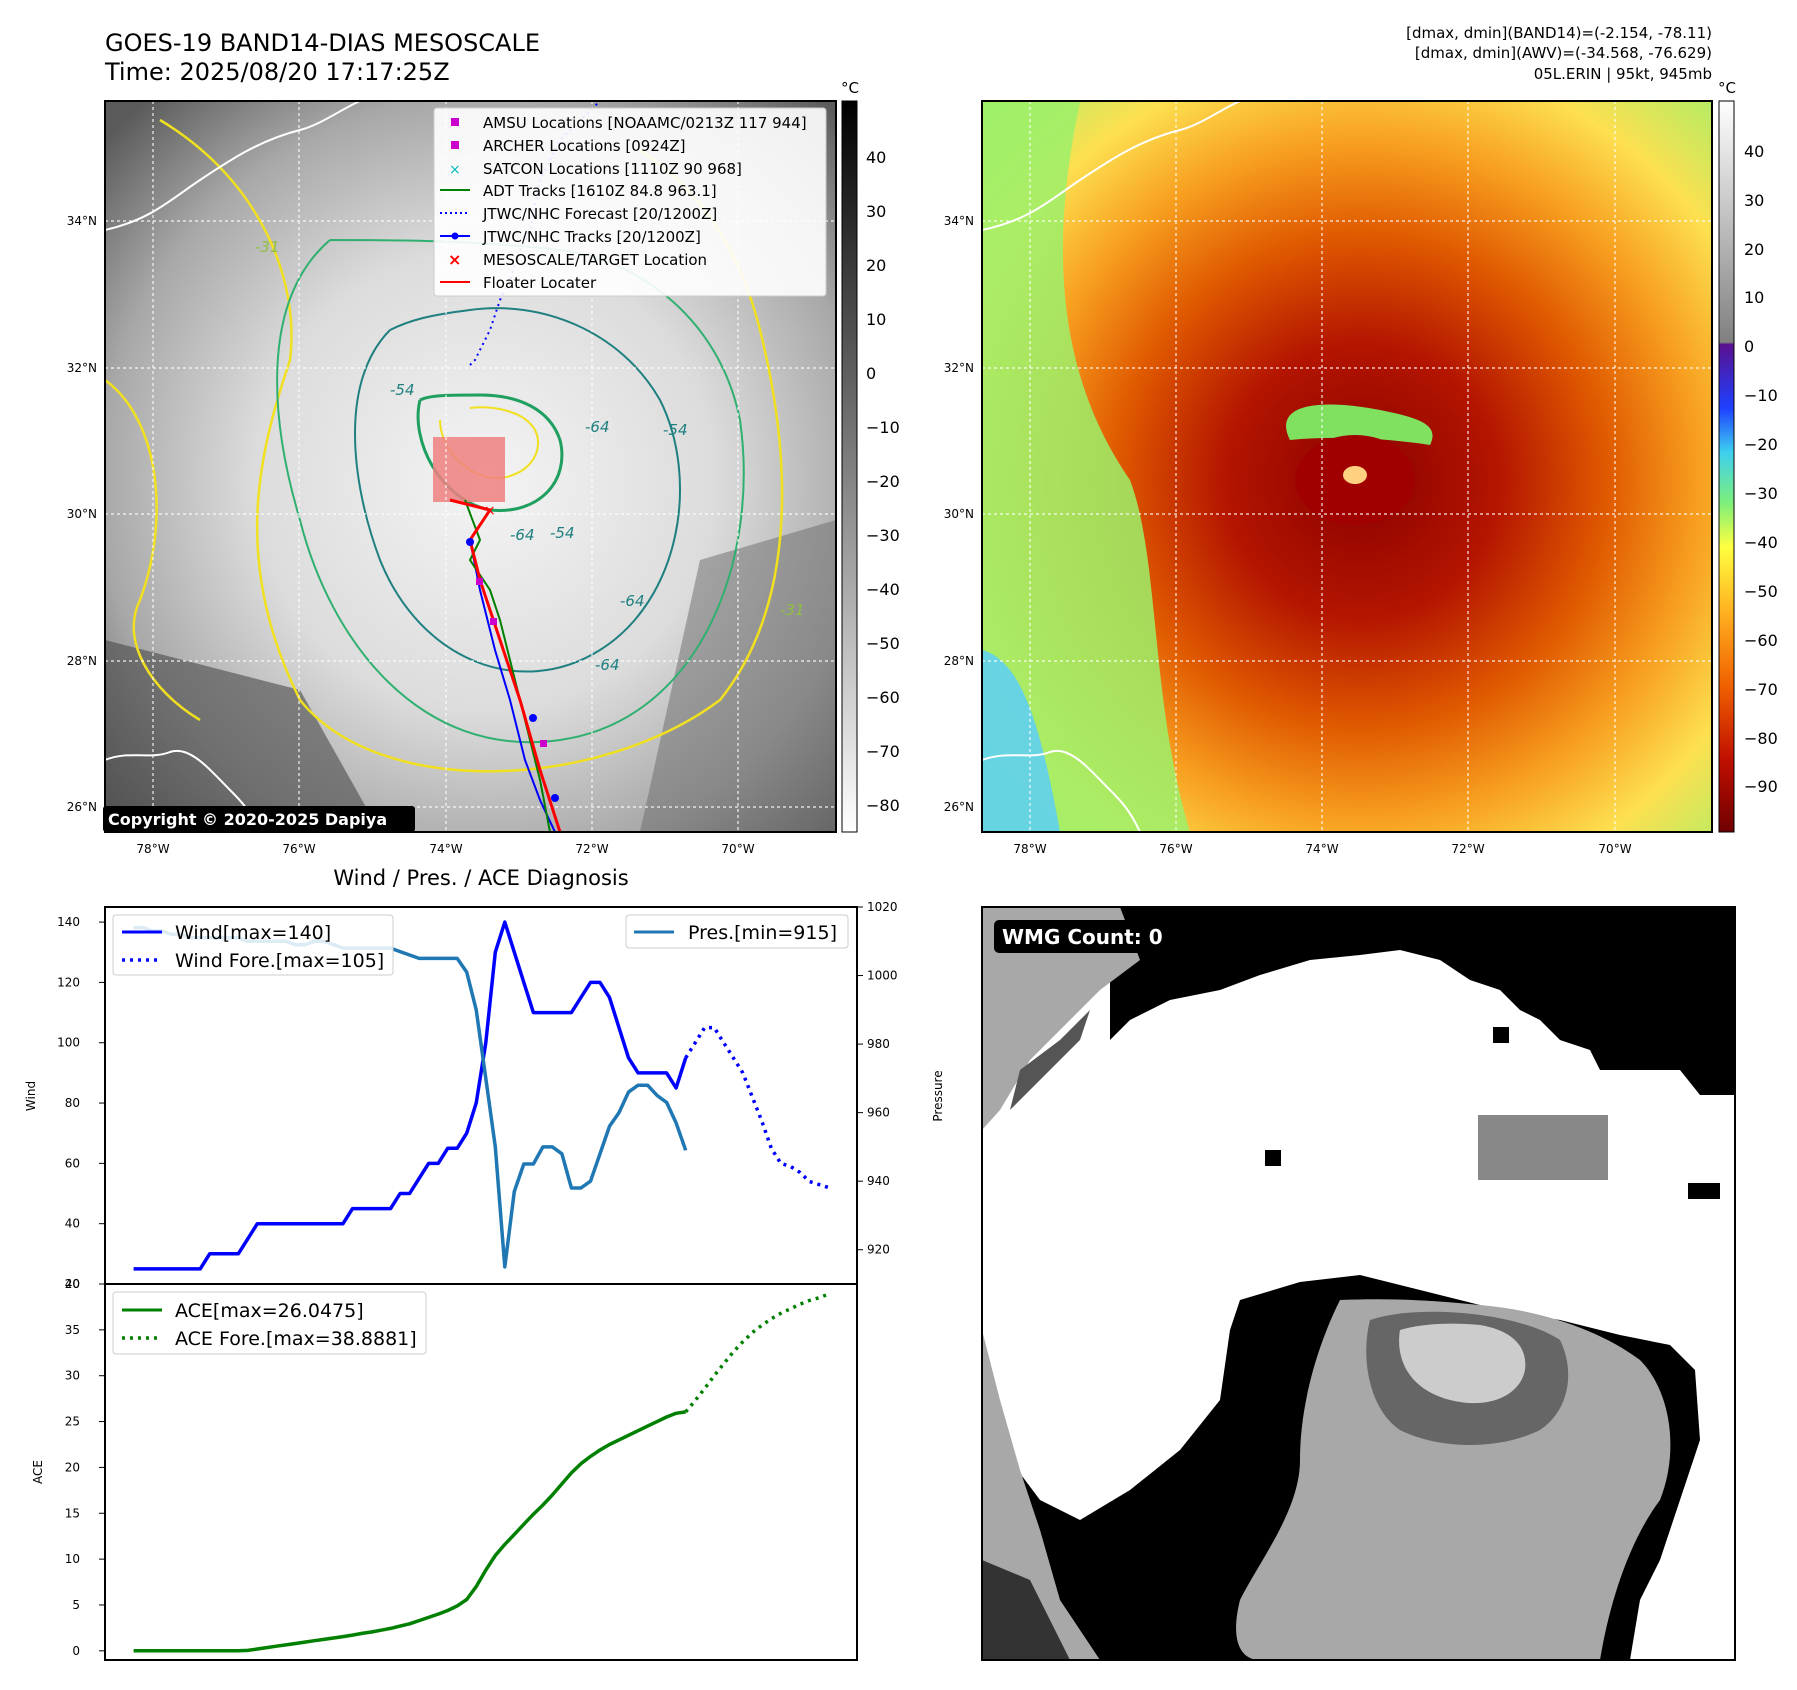  Describe the element at coordinates (1061, 790) in the screenshot. I see `coastline-south-color` at that location.